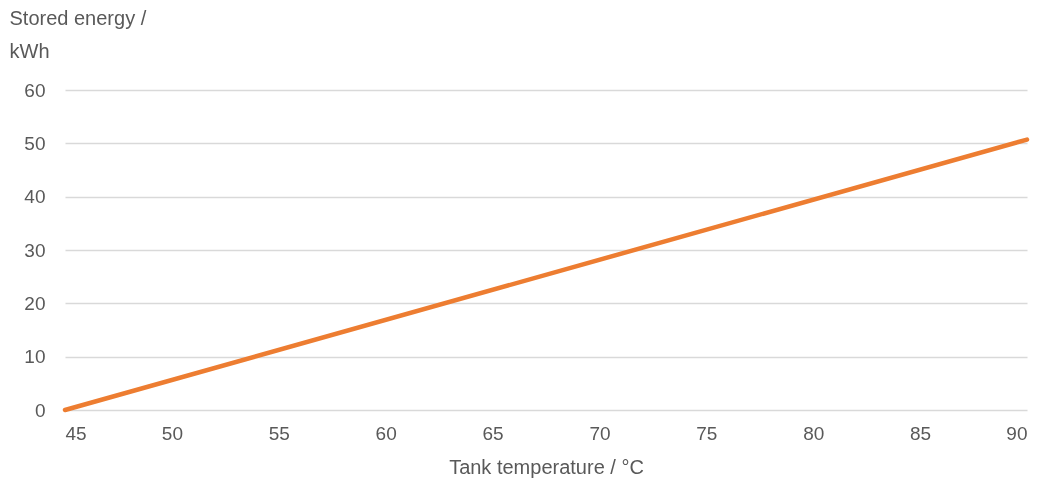 Image resolution: width=1048 pixels, height=494 pixels. Describe the element at coordinates (35, 250) in the screenshot. I see `y-tick-label: 30` at that location.